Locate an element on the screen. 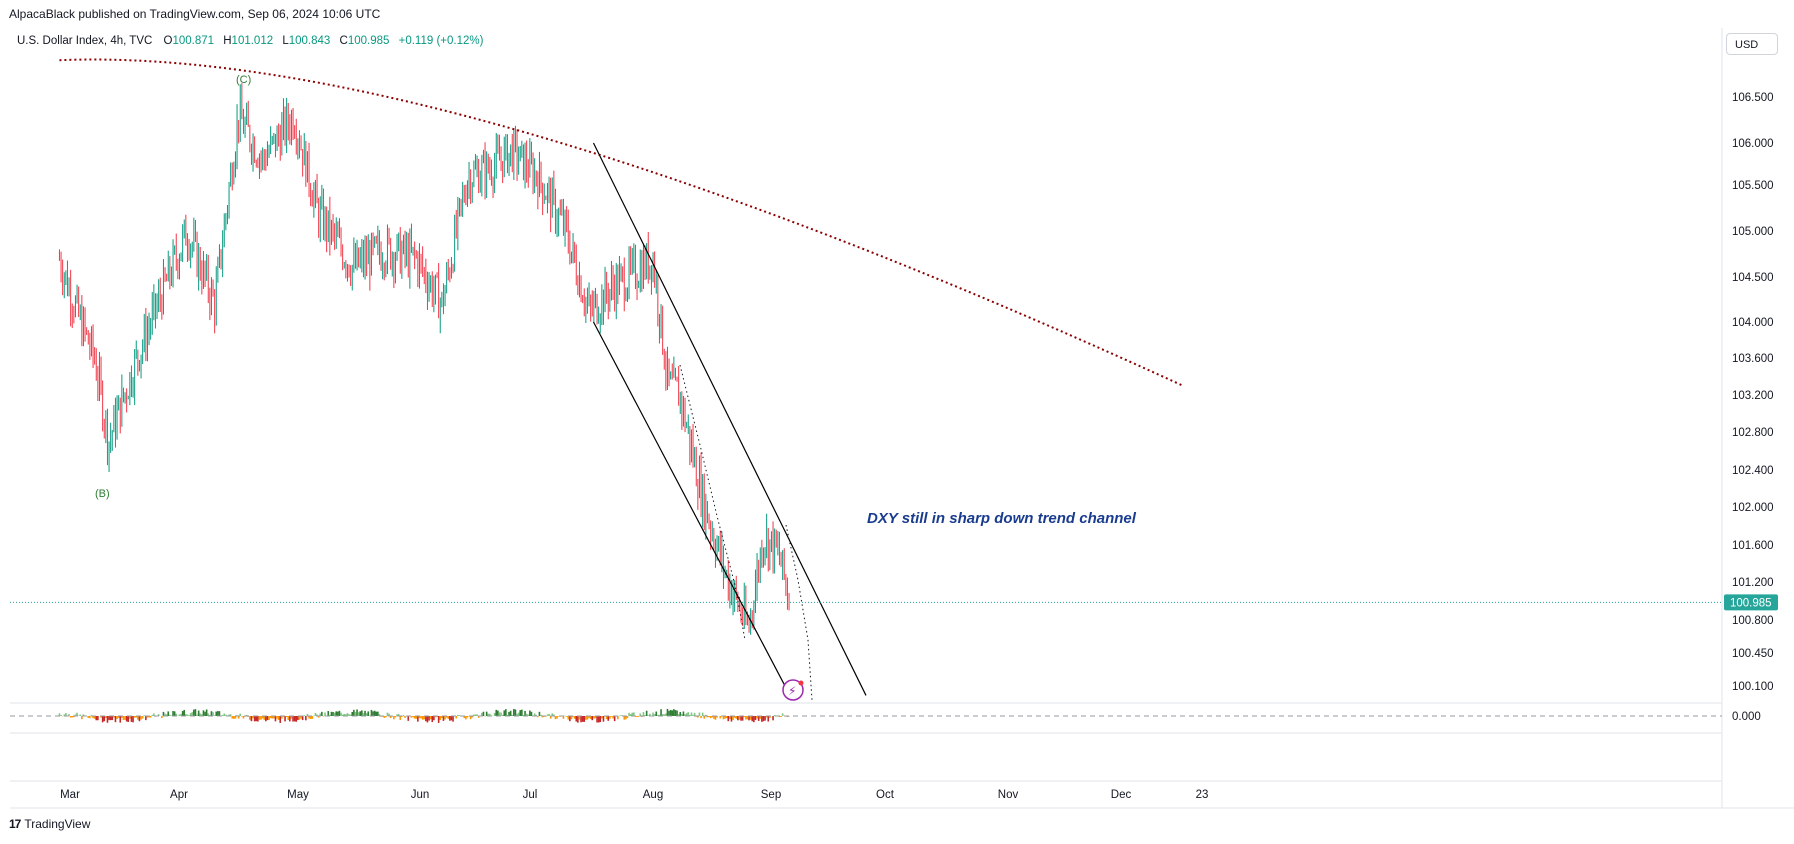  price-tick-label: 104.000 is located at coordinates (1753, 323).